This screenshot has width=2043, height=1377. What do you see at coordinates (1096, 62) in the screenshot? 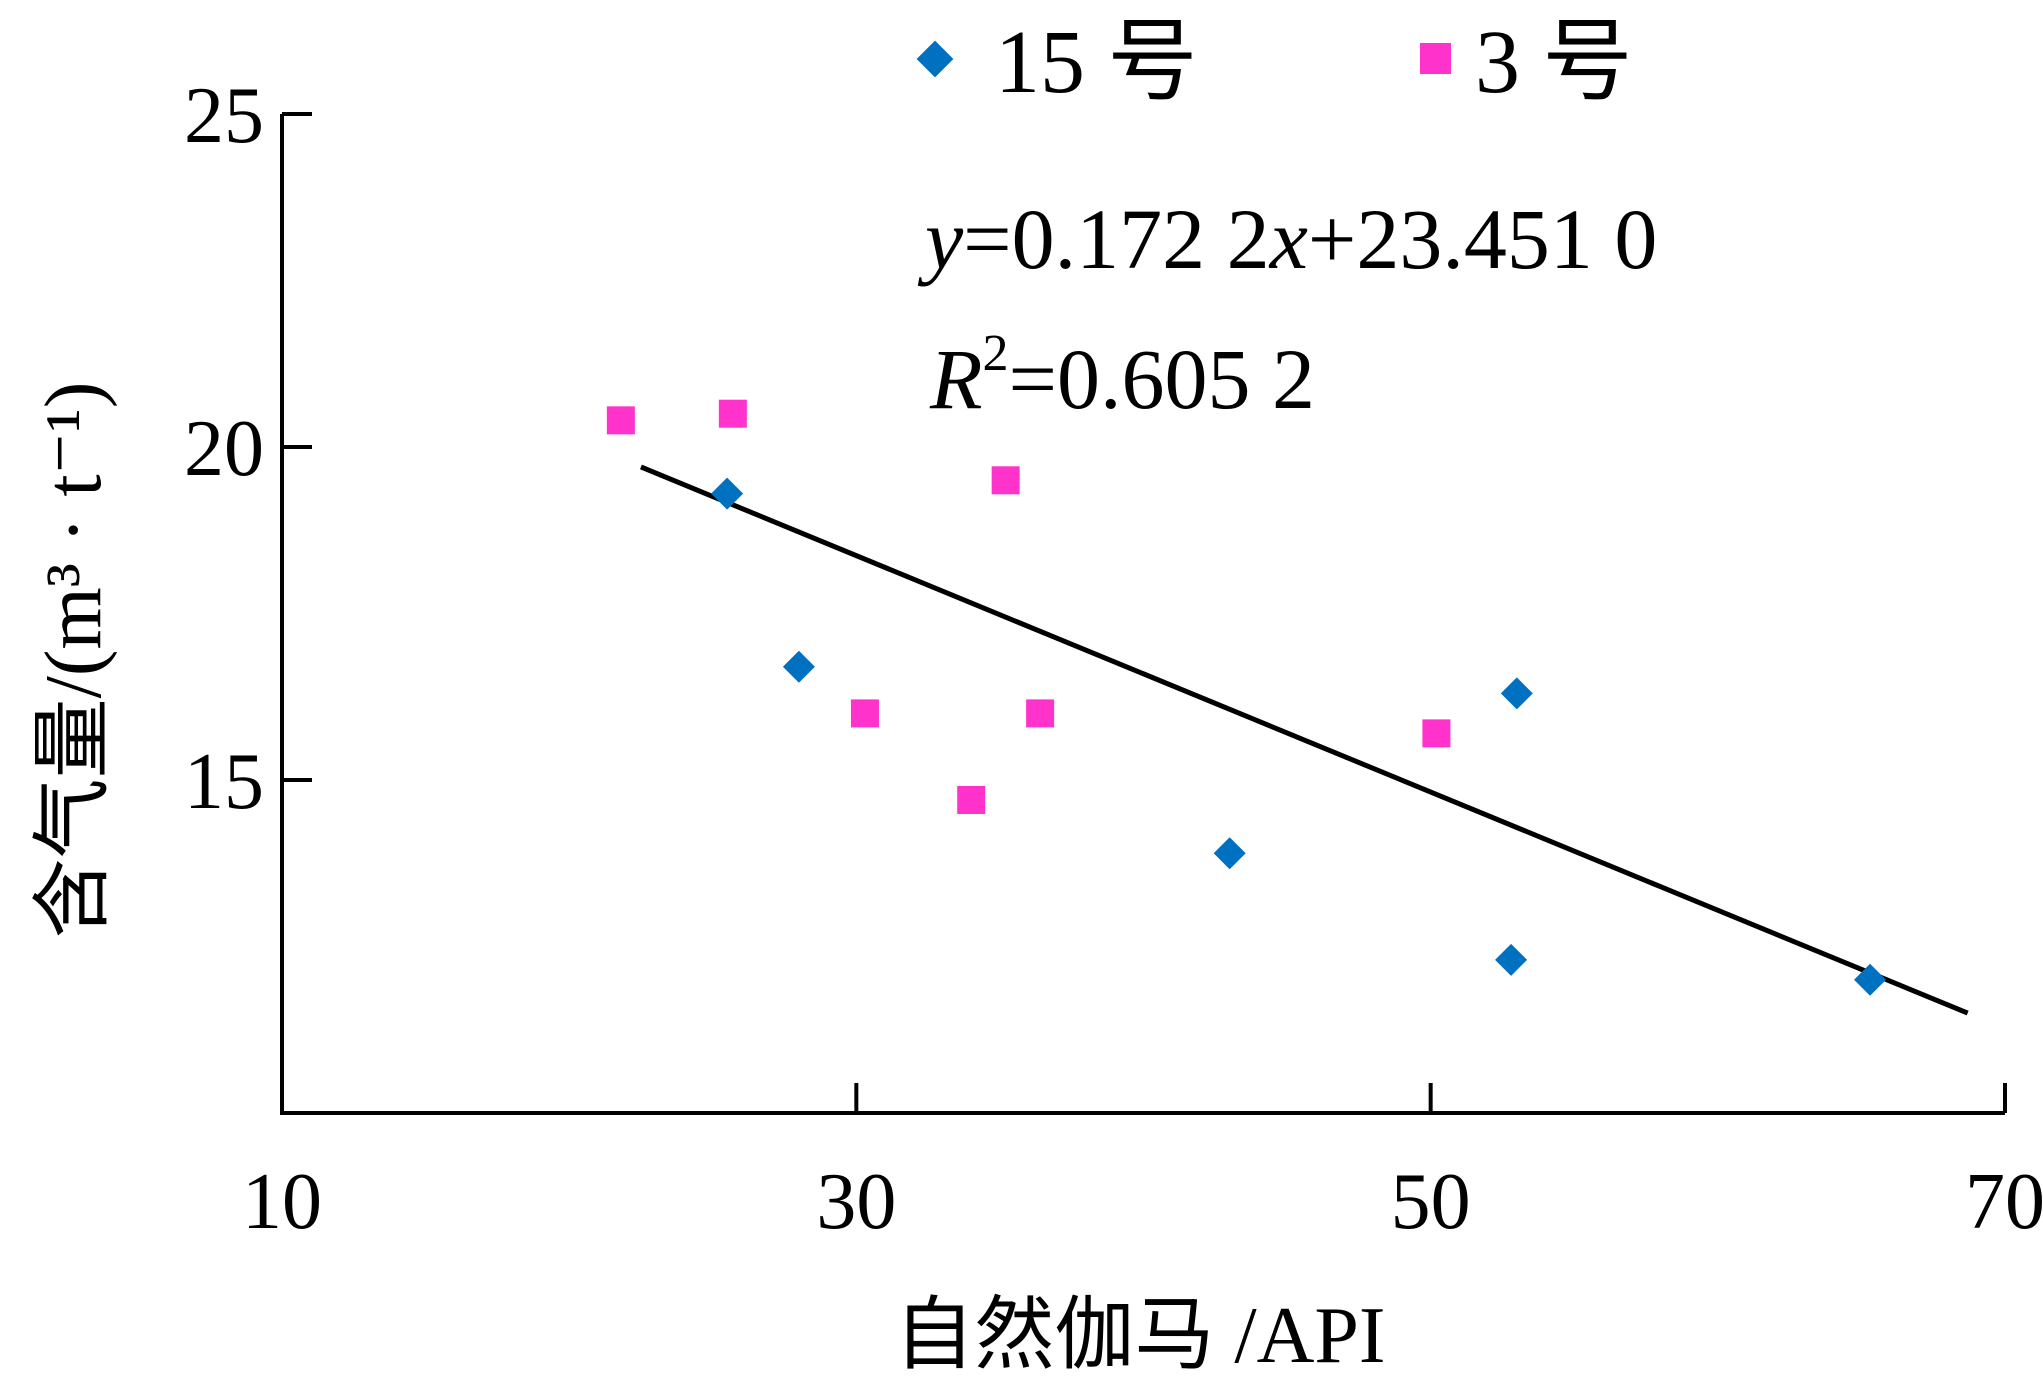
I see `legend-label-15: 15 号` at bounding box center [1096, 62].